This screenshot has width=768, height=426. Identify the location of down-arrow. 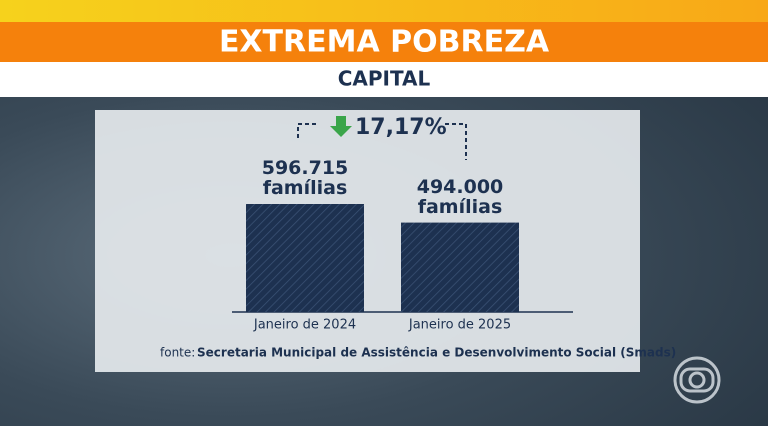
(341, 126).